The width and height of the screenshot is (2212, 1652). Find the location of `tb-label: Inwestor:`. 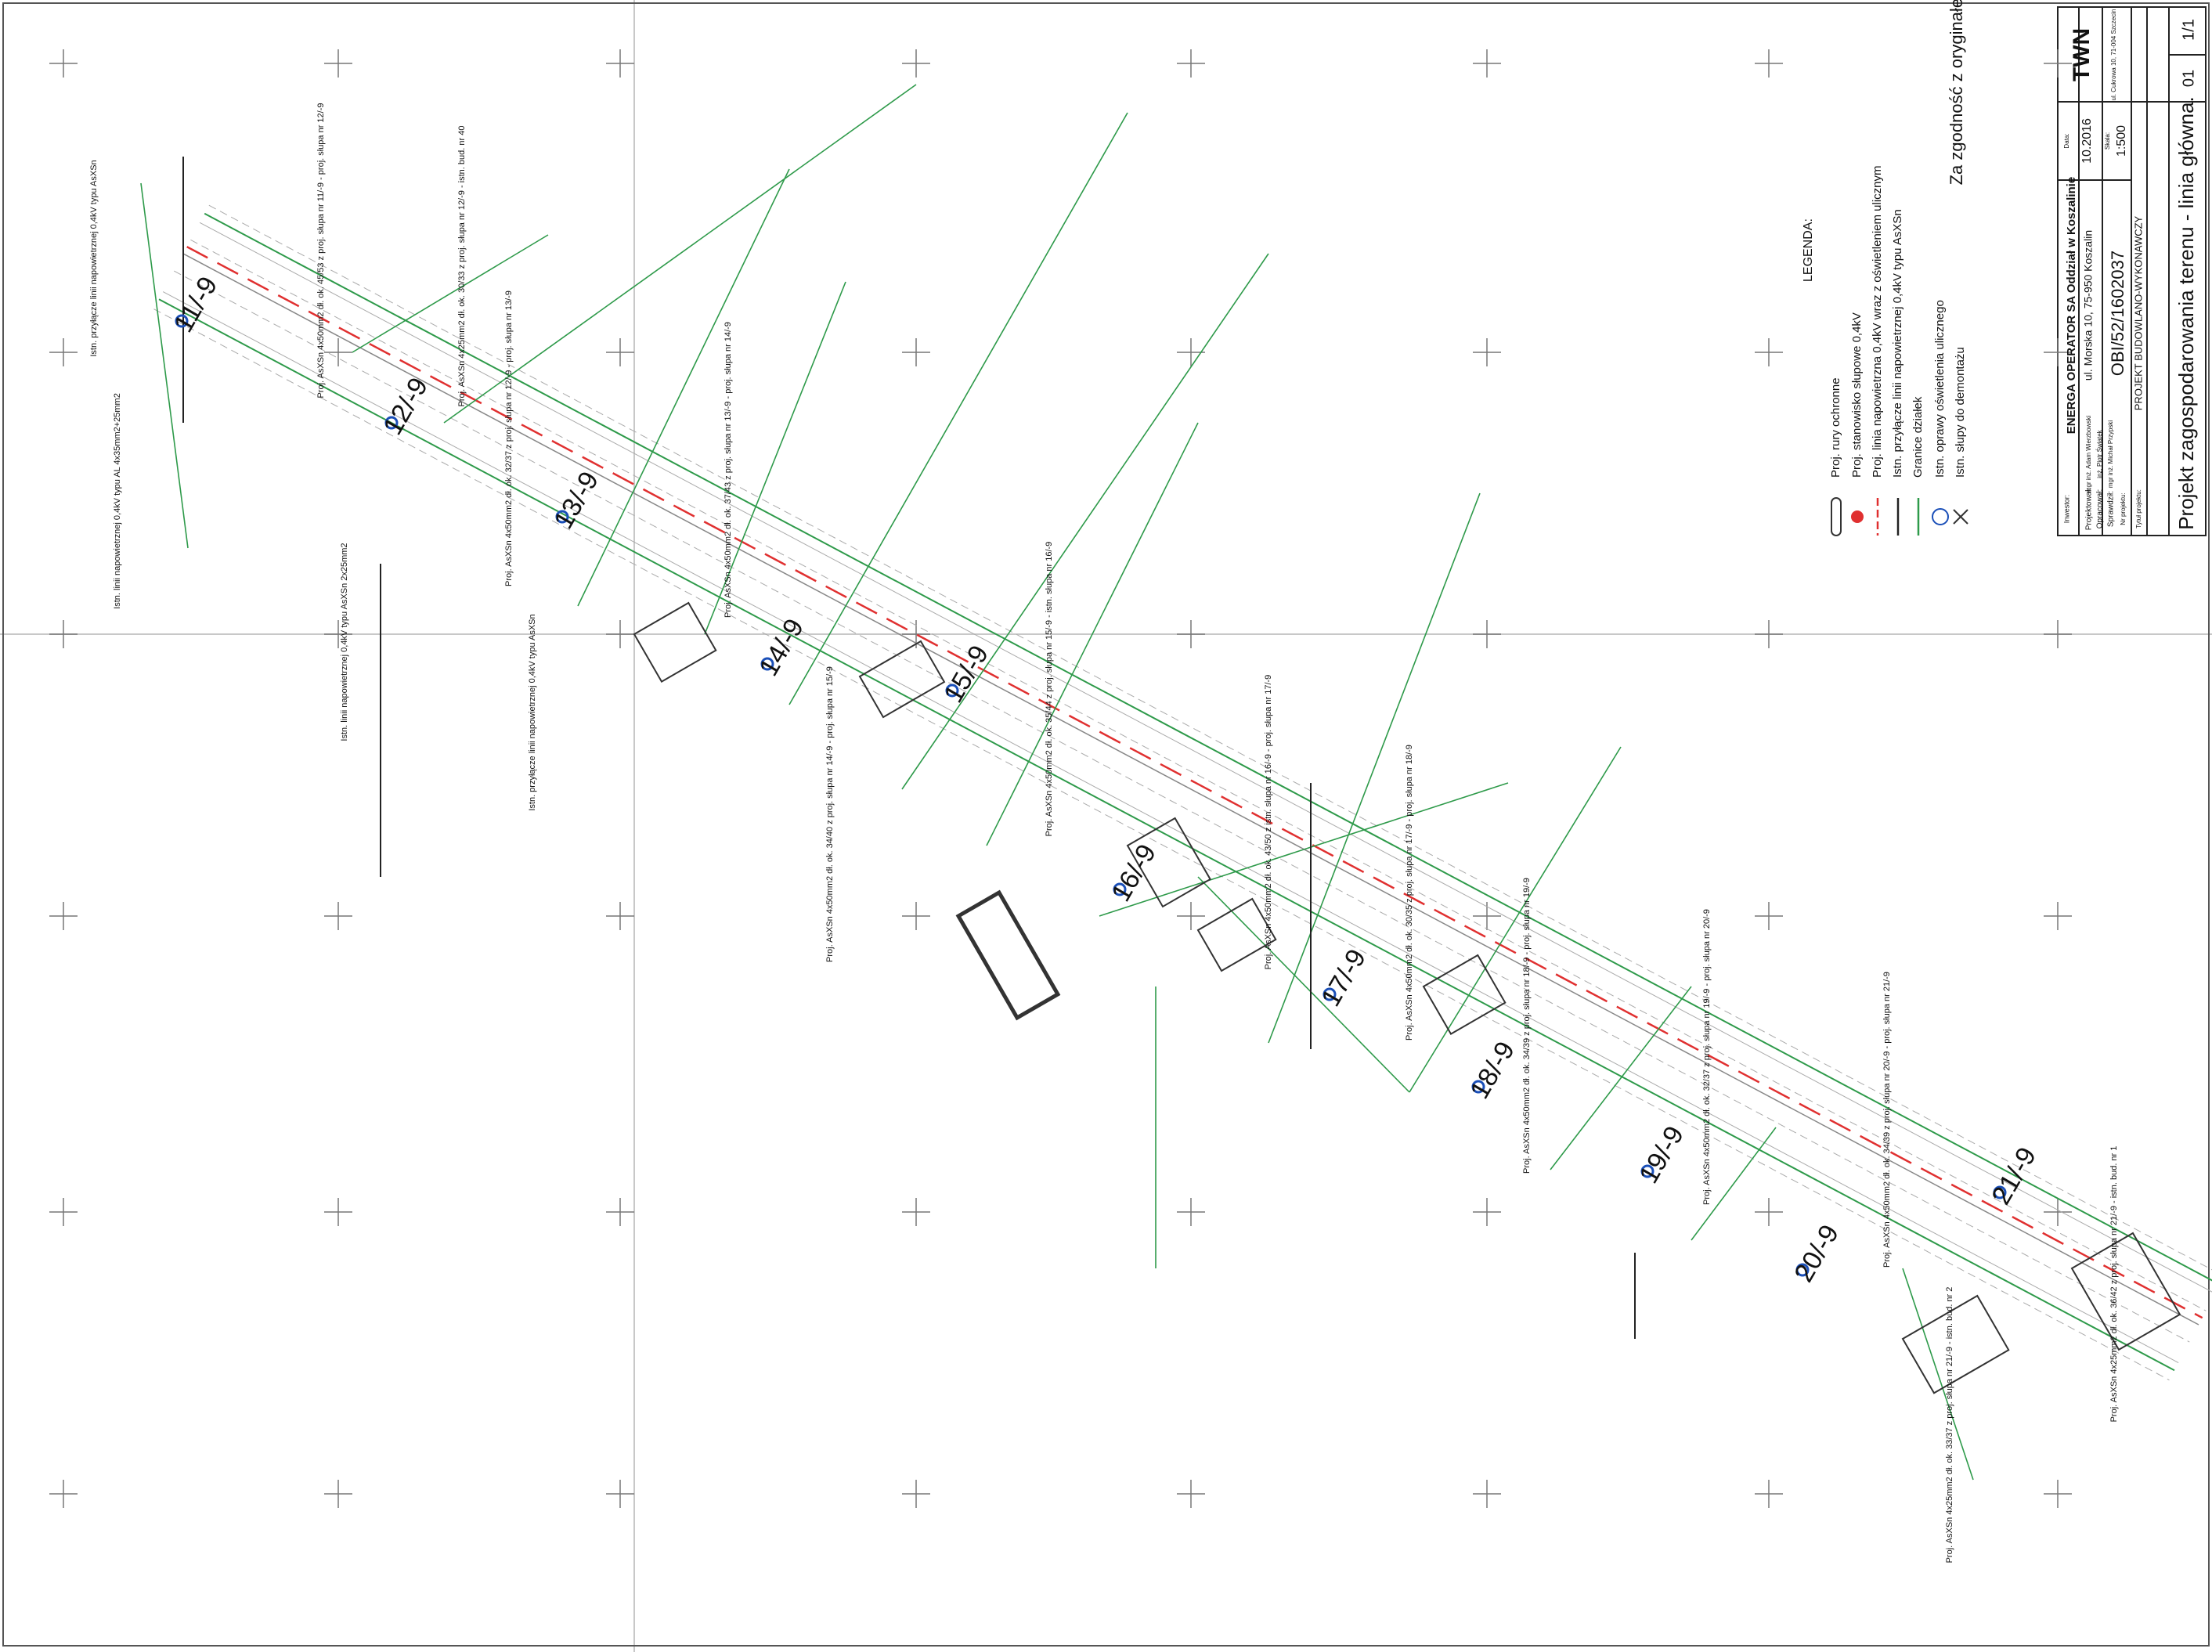

tb-label: Inwestor: is located at coordinates (2066, 509).